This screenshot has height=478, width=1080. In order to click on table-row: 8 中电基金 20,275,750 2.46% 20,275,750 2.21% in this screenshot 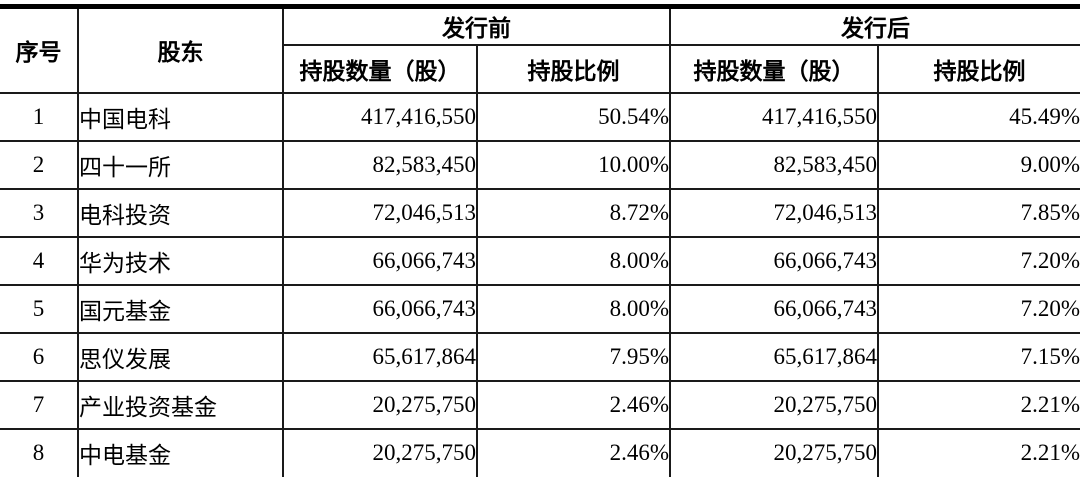, I will do `click(540, 452)`.